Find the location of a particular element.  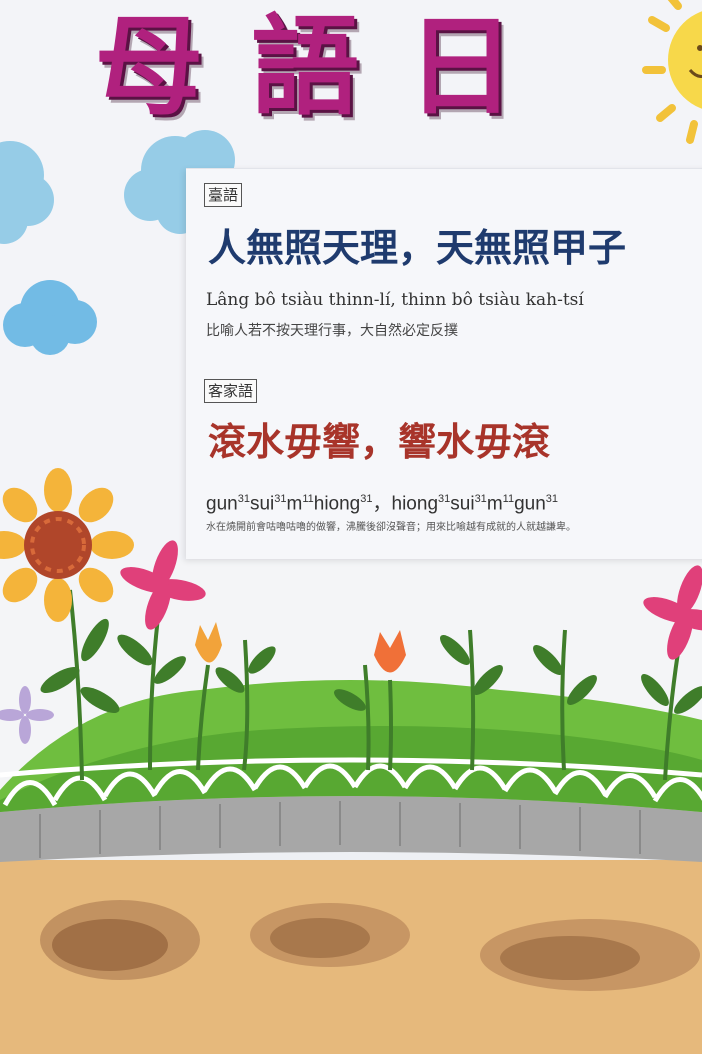

title-char: 母 is located at coordinates (149, 67).